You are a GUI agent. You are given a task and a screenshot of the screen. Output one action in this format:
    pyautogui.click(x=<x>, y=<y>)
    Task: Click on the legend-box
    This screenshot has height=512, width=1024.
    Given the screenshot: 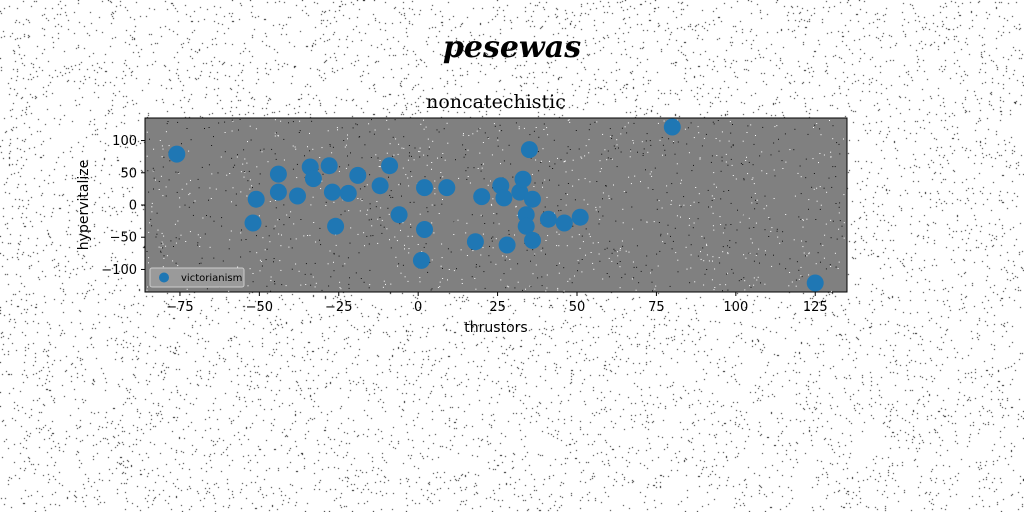 What is the action you would take?
    pyautogui.click(x=197, y=277)
    